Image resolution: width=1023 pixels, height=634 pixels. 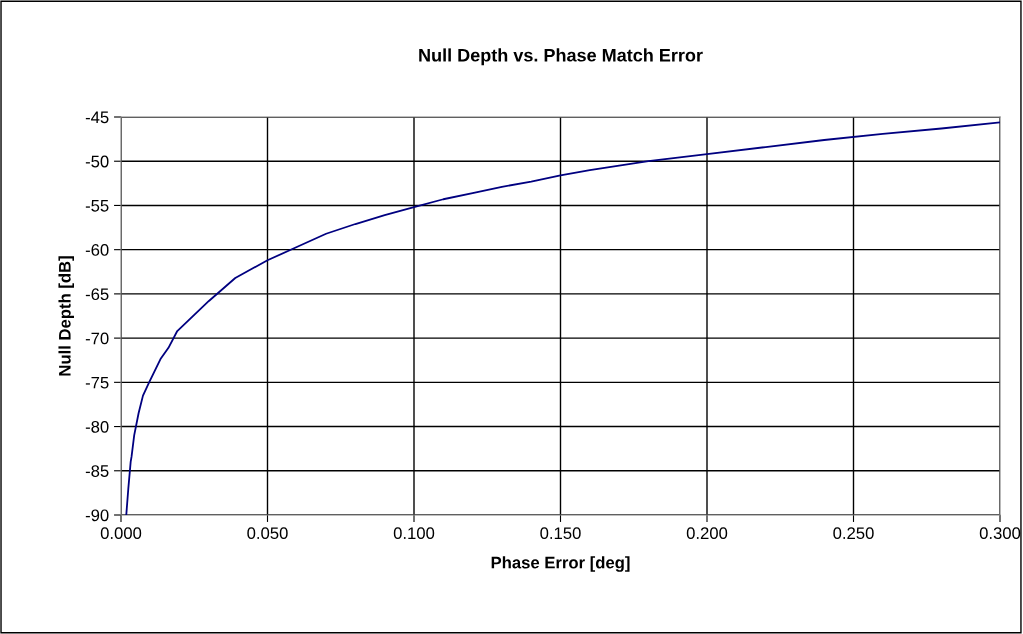 What do you see at coordinates (414, 533) in the screenshot?
I see `x-tick-label: 0.100` at bounding box center [414, 533].